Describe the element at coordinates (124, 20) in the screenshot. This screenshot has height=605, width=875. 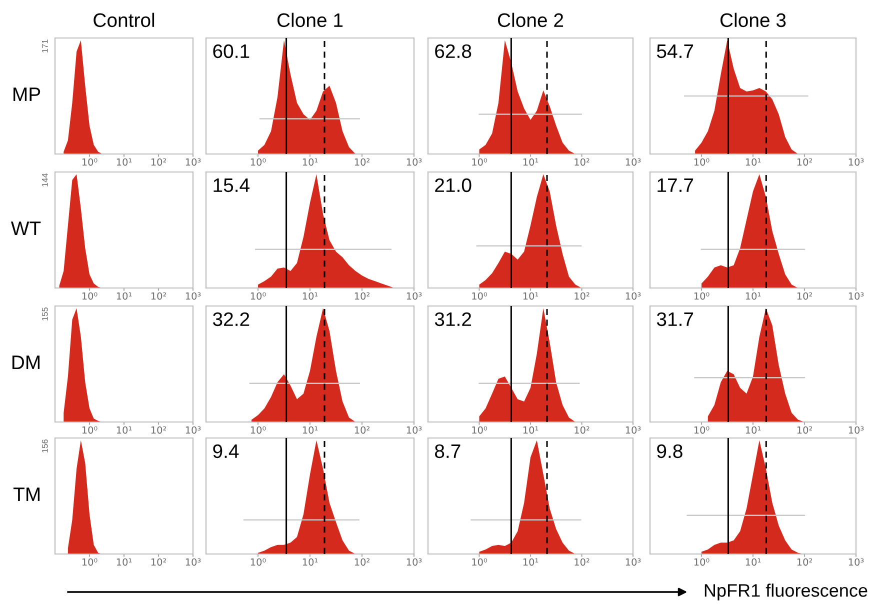
I see `chart-title: Control` at that location.